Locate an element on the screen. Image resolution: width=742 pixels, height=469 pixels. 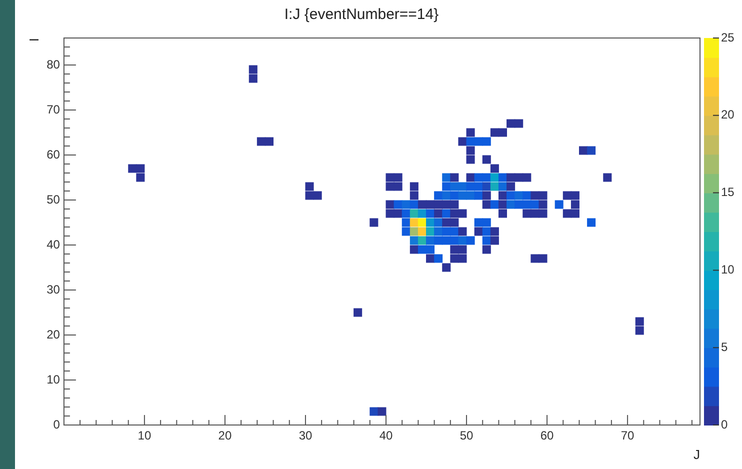
y-tick-label: 20 is located at coordinates (53, 334).